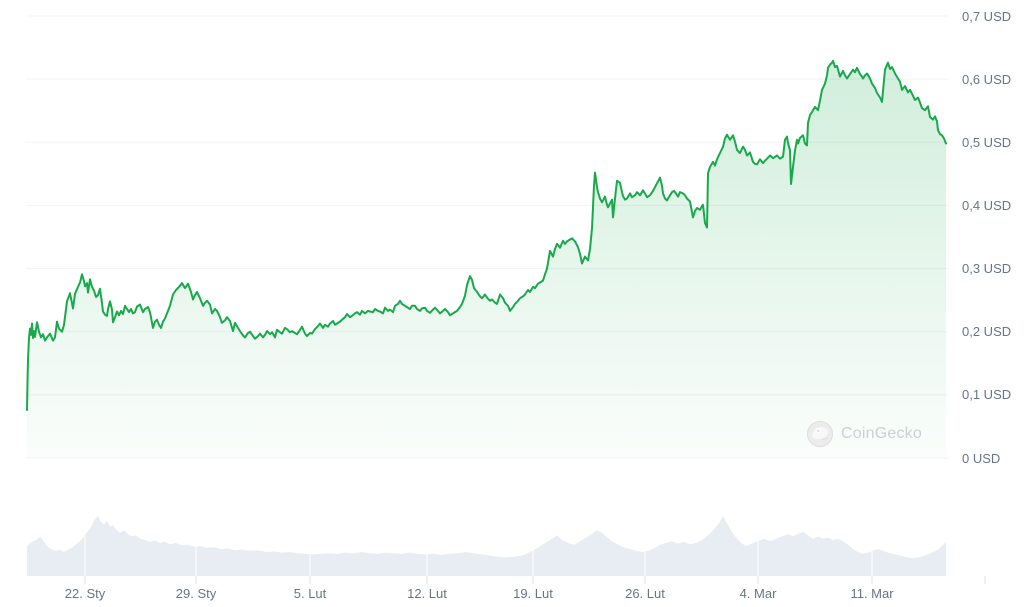 The width and height of the screenshot is (1024, 607). Describe the element at coordinates (427, 593) in the screenshot. I see `x-axis-label: 12. Lut` at that location.